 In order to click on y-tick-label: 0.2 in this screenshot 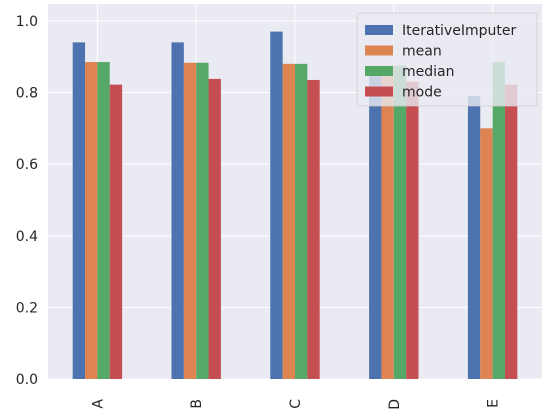, I will do `click(27, 308)`.